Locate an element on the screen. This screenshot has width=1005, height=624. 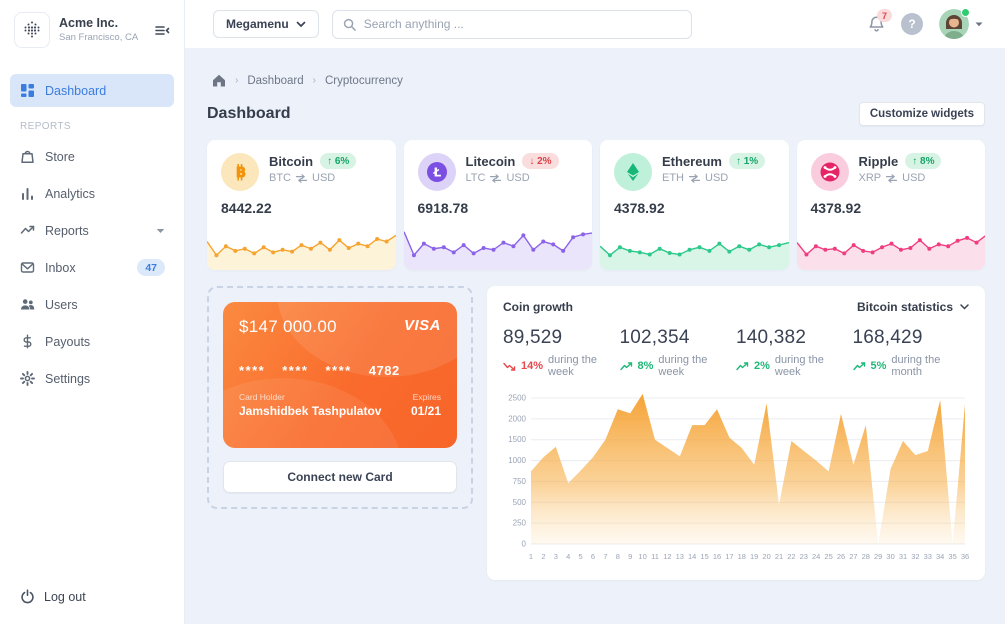
card-expires-label: Expires is located at coordinates (426, 397).